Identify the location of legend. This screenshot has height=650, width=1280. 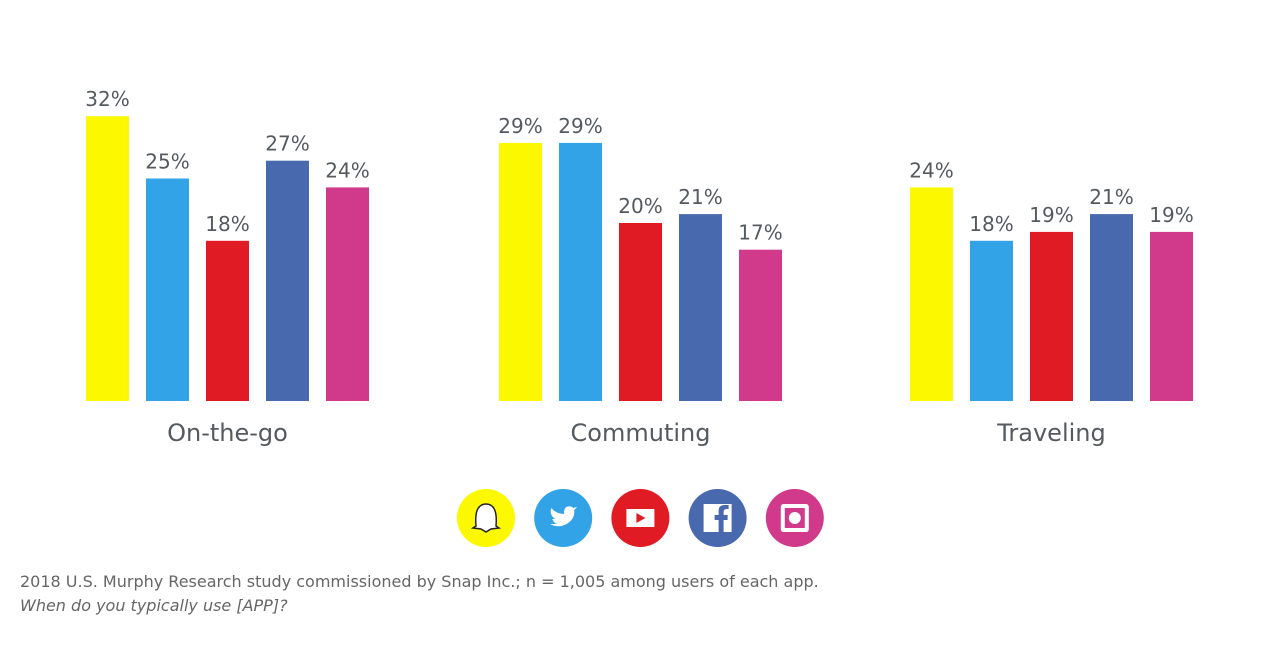
(640, 518).